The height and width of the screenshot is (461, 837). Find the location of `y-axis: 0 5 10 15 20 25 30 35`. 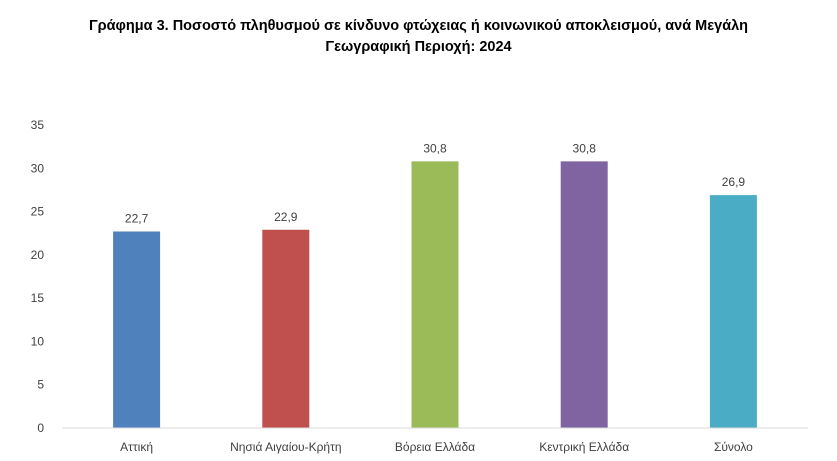

y-axis: 0 5 10 15 20 25 30 35 is located at coordinates (38, 276).